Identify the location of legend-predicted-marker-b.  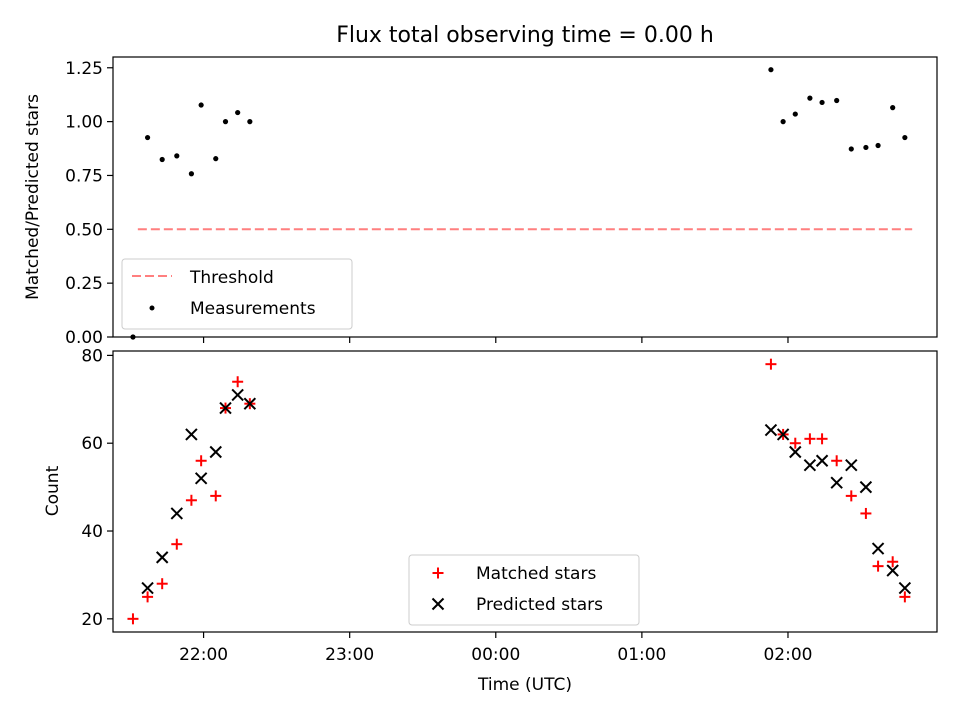
(438, 604).